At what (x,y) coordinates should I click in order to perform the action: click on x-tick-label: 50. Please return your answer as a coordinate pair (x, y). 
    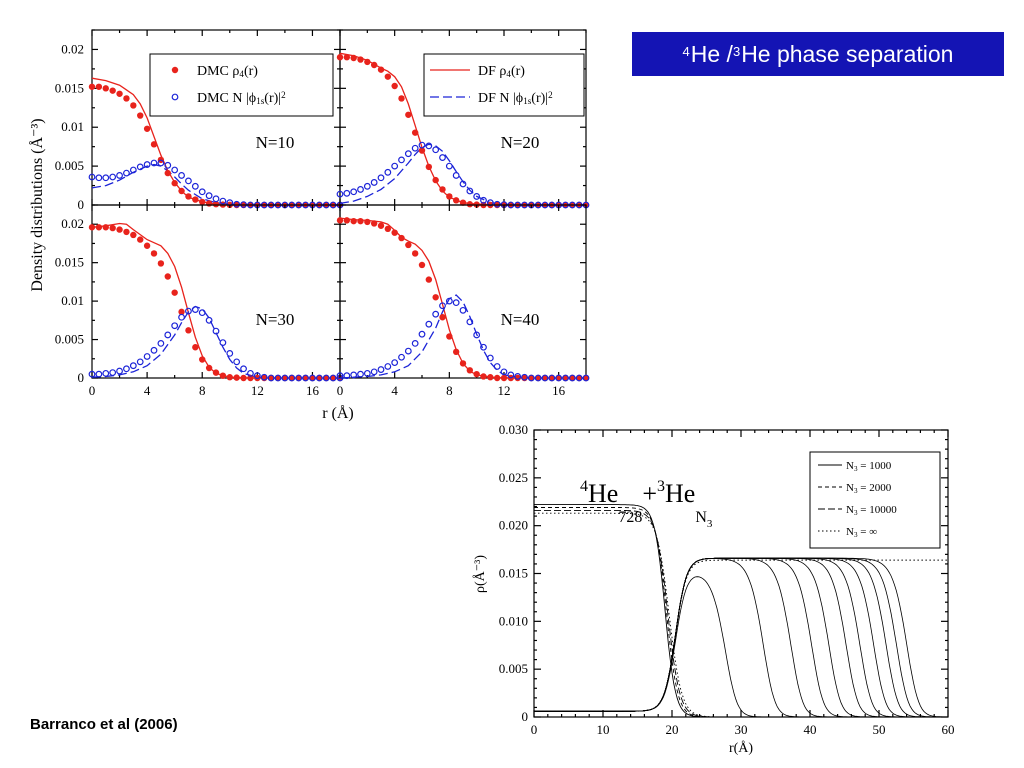
    Looking at the image, I should click on (879, 729).